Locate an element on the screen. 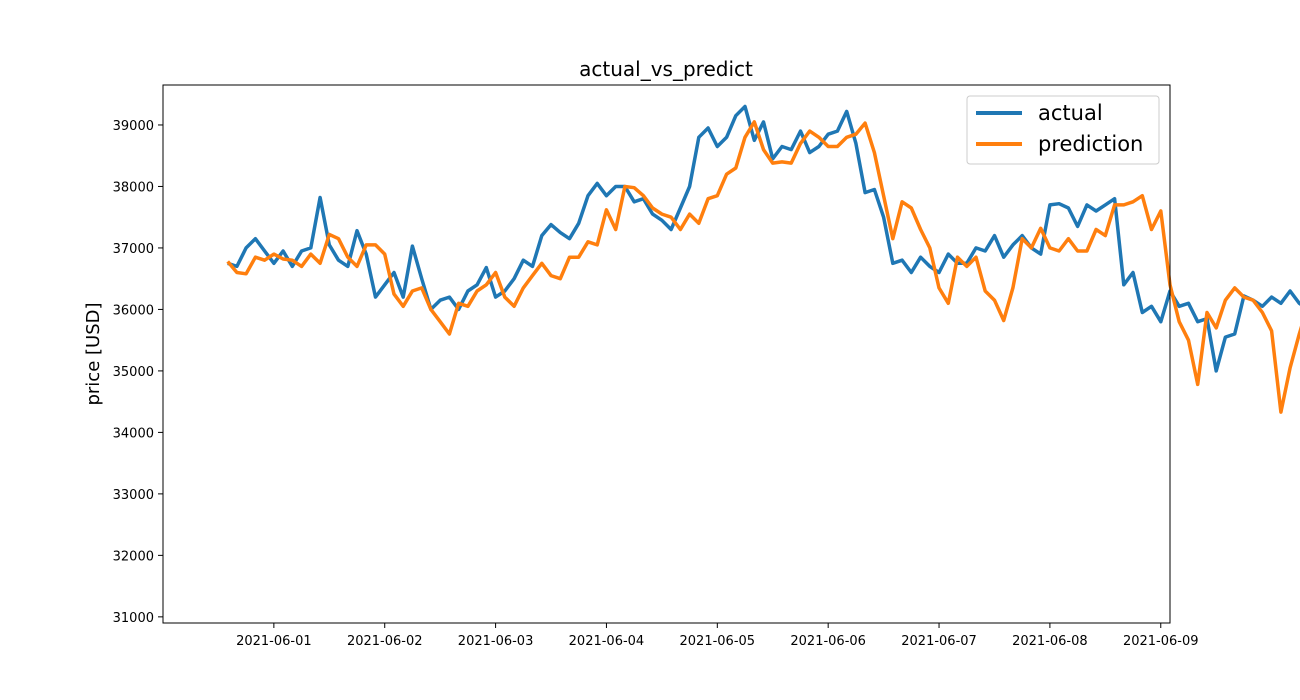  x-tick-label: 2021-06-05 is located at coordinates (718, 641).